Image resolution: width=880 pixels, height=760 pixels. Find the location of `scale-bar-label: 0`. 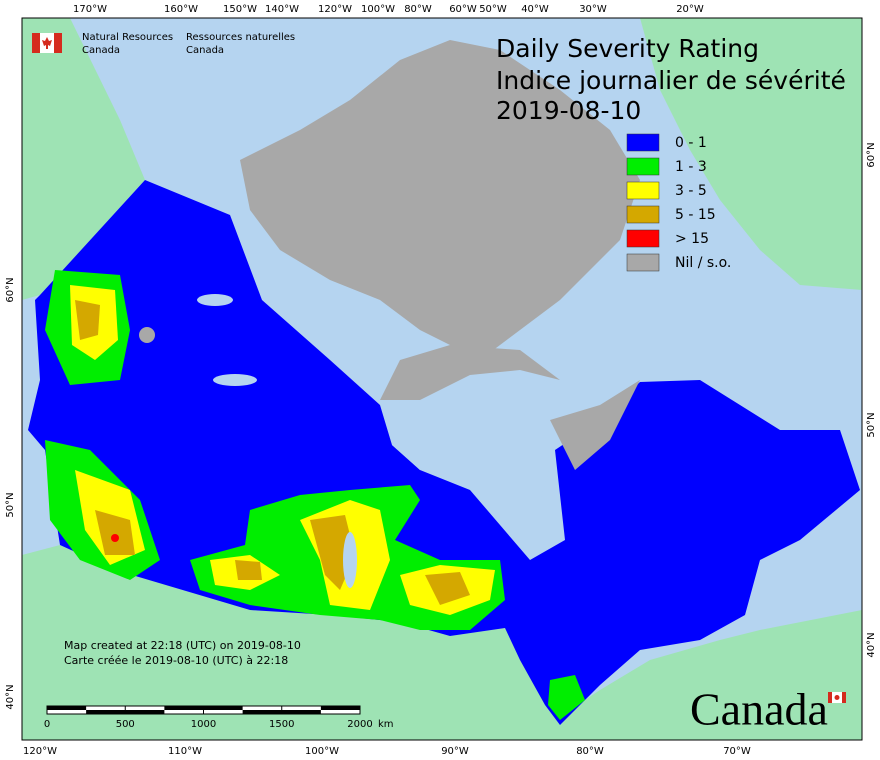

scale-bar-label: 0 is located at coordinates (47, 724).